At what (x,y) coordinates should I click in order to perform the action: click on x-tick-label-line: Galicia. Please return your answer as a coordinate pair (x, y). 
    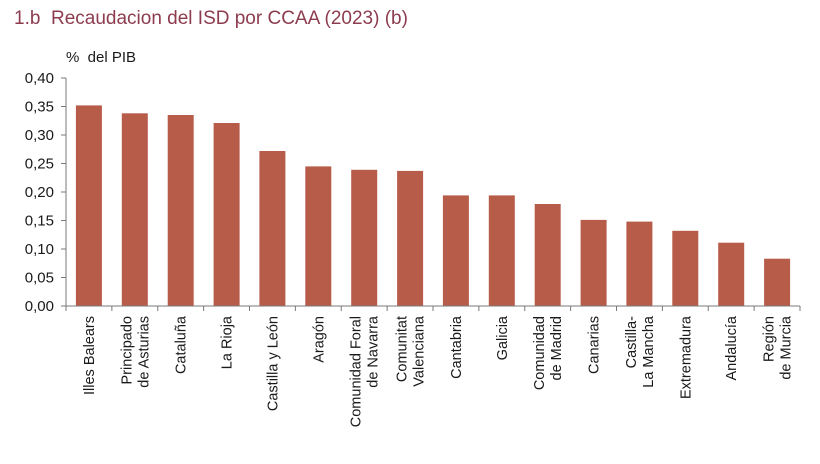
    Looking at the image, I should click on (503, 337).